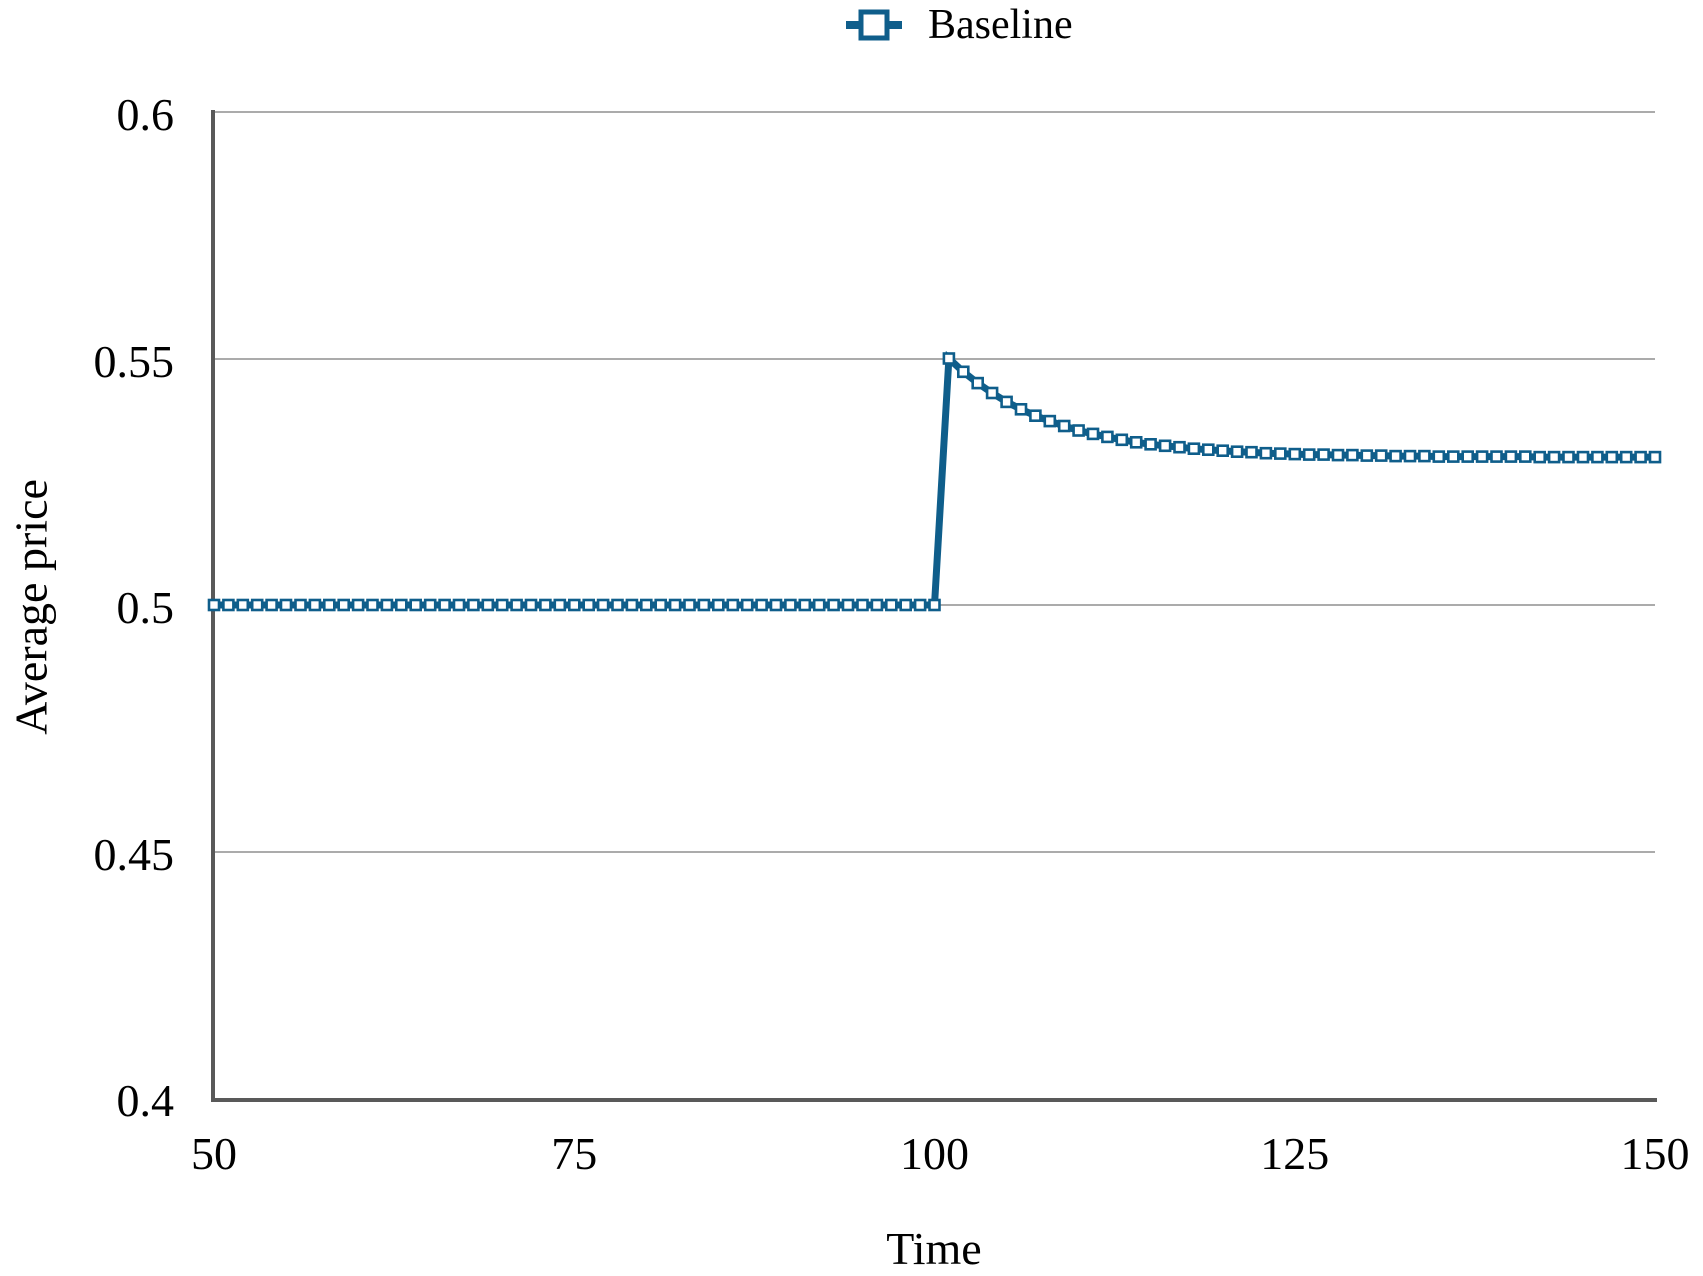 The image size is (1703, 1276). What do you see at coordinates (145, 1100) in the screenshot?
I see `y-tick-label: 0.4` at bounding box center [145, 1100].